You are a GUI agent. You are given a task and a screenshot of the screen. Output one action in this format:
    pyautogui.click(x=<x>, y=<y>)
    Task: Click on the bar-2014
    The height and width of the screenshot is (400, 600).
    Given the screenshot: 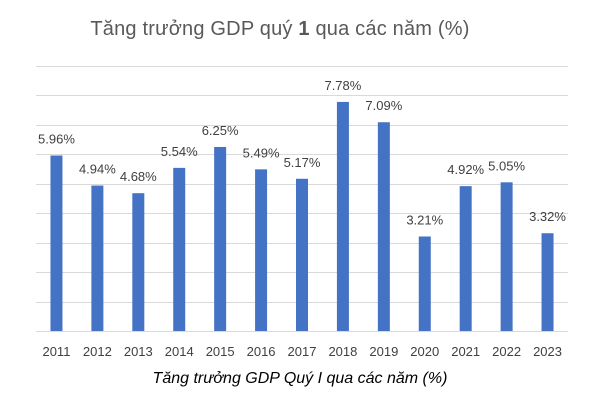 What is the action you would take?
    pyautogui.click(x=179, y=249)
    